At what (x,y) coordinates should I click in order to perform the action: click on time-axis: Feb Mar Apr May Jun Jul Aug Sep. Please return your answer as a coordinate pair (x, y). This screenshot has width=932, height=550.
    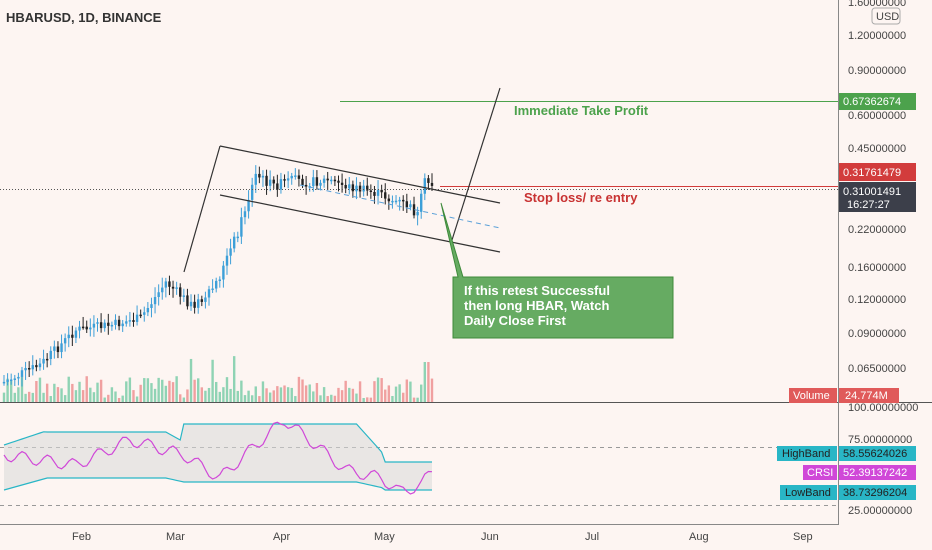
    Looking at the image, I should click on (442, 537).